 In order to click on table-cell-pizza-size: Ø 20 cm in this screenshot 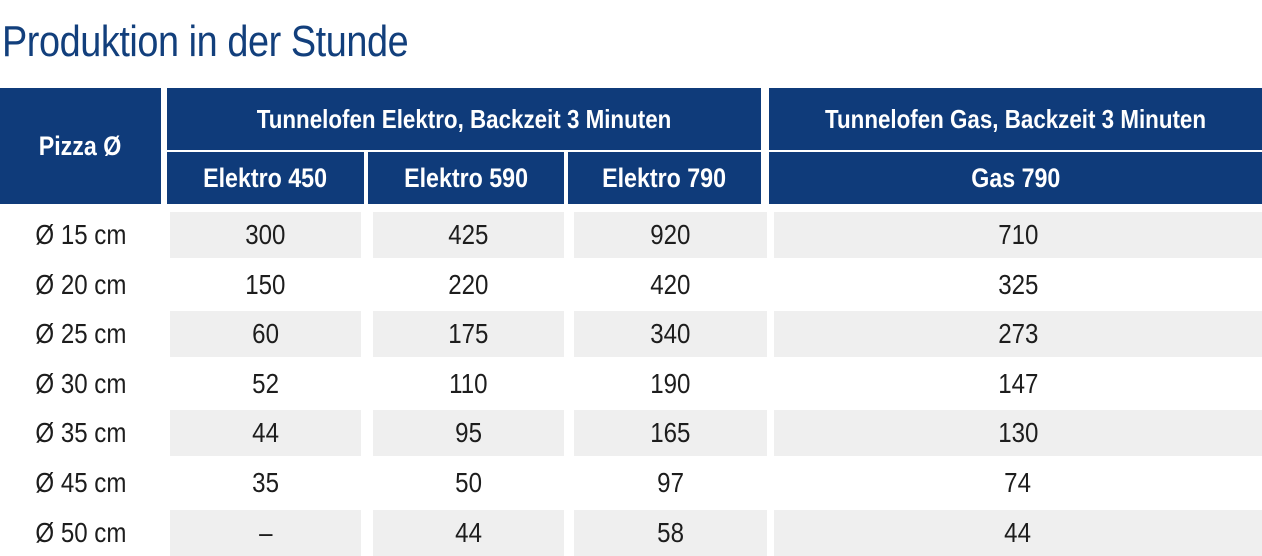, I will do `click(80, 285)`.